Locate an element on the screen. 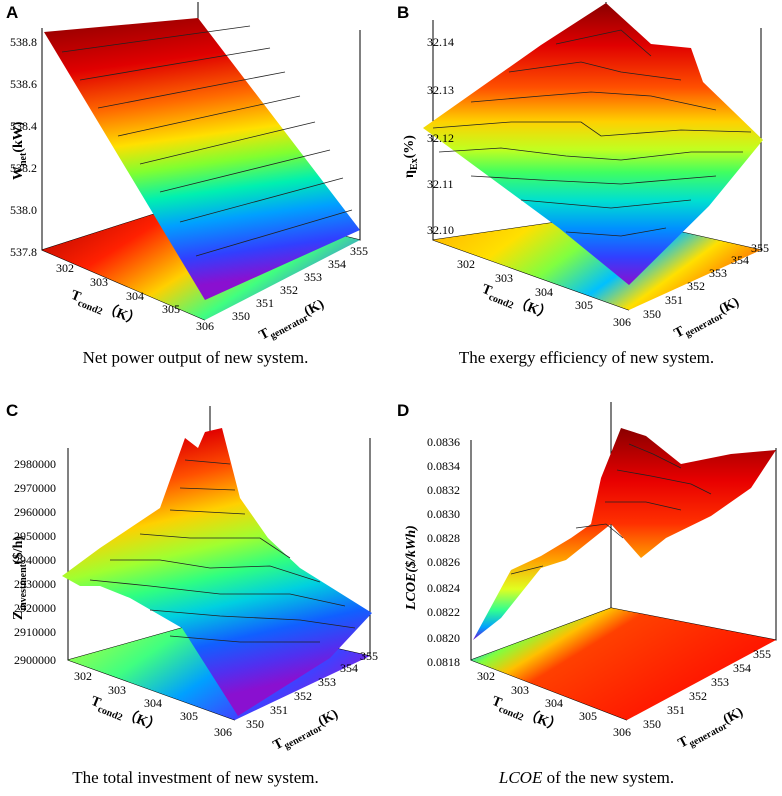  panel-c-ytick: 354 is located at coordinates (349, 668).